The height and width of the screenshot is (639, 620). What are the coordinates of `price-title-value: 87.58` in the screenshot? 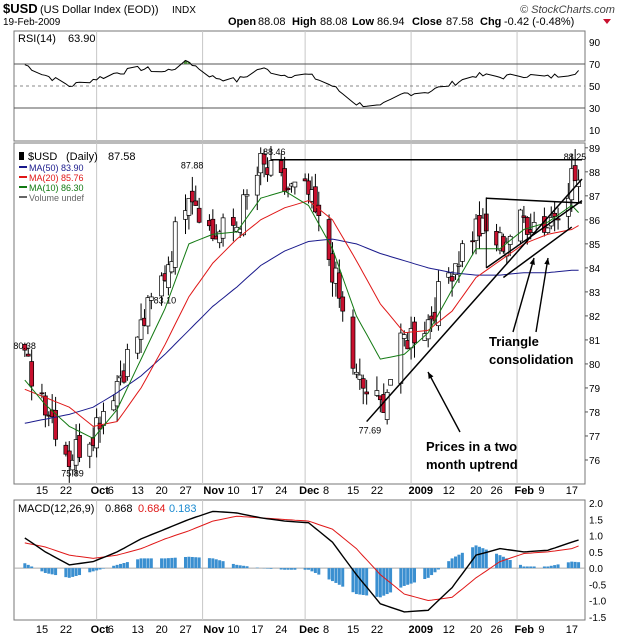 It's located at (122, 157).